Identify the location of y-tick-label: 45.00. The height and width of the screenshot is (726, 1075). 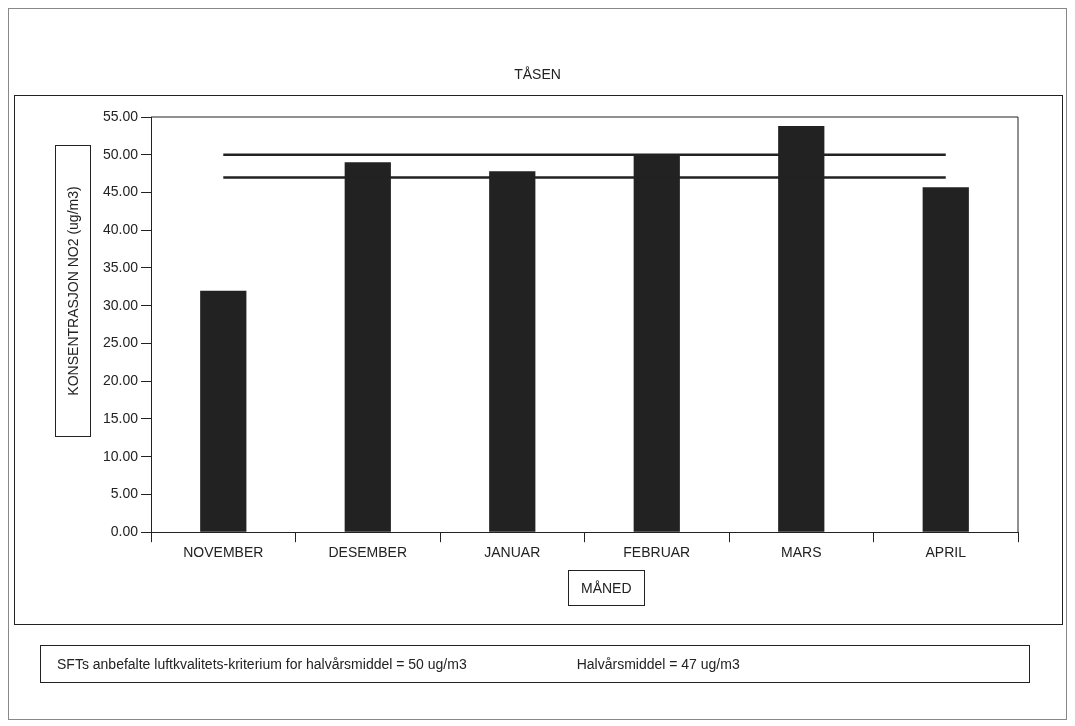
(120, 191).